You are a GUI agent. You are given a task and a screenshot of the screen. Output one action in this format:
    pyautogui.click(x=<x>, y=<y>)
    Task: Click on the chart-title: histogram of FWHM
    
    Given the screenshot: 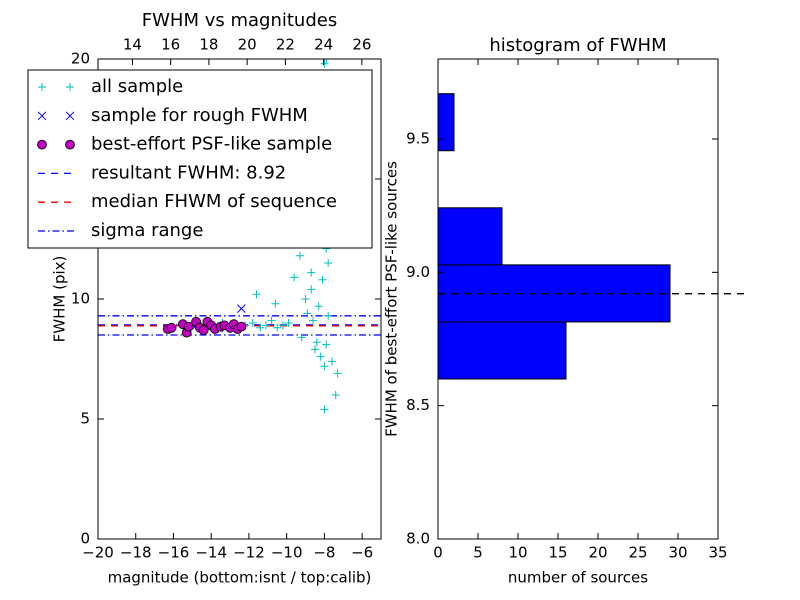 What is the action you would take?
    pyautogui.click(x=577, y=45)
    